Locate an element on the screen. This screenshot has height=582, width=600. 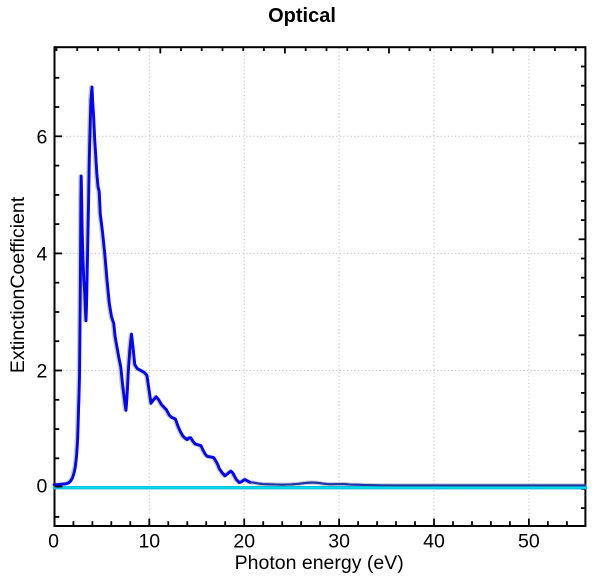
svg-text: 2 is located at coordinates (41, 372).